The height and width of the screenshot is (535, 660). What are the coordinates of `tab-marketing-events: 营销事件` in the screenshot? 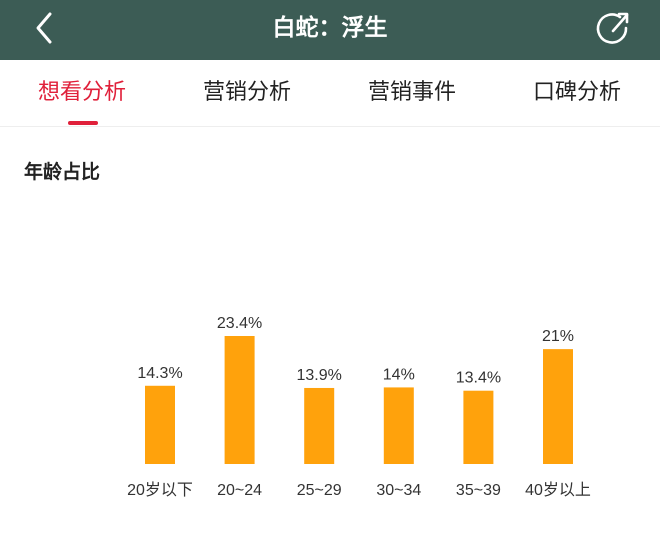 It's located at (411, 92).